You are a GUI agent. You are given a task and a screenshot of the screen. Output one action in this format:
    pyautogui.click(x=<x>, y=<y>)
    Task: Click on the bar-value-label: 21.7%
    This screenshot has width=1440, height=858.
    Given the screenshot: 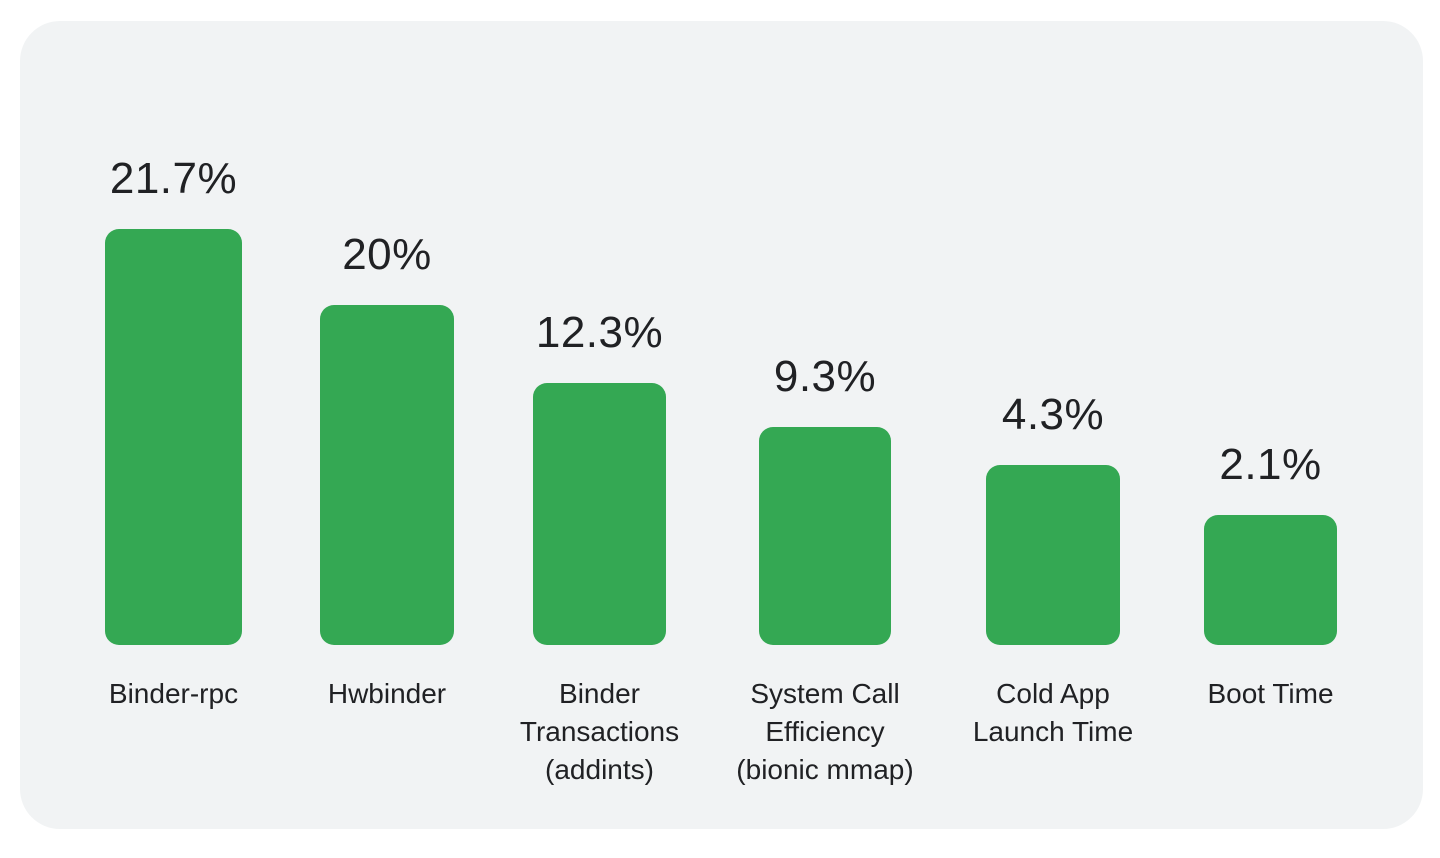 What is the action you would take?
    pyautogui.click(x=173, y=178)
    